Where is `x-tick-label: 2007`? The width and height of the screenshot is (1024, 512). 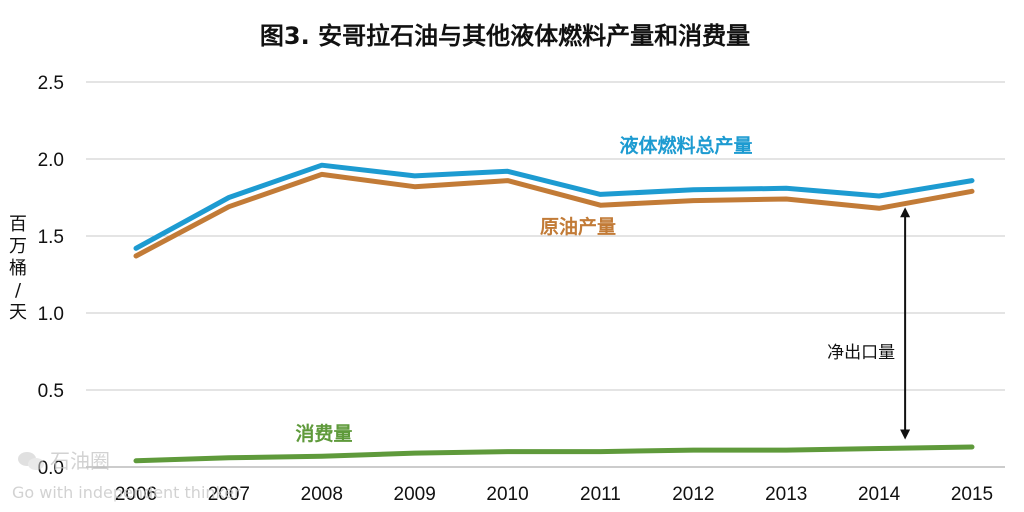 x-tick-label: 2007 is located at coordinates (229, 494).